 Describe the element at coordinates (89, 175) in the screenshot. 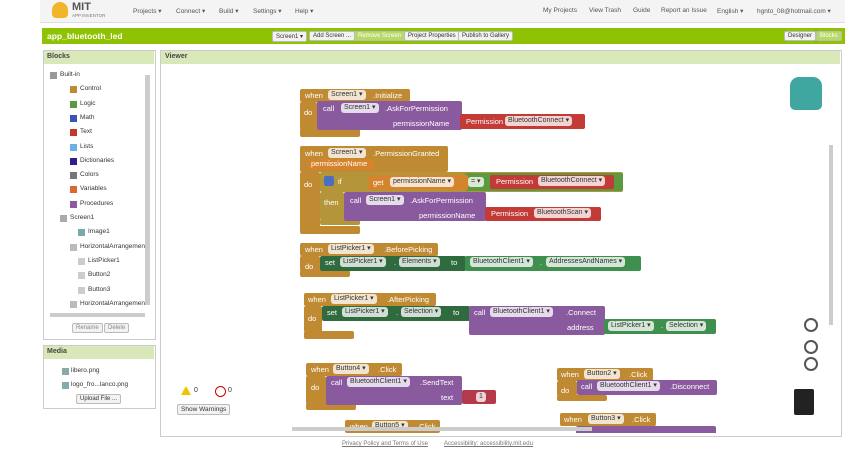

I see `tree-item: Colors` at that location.